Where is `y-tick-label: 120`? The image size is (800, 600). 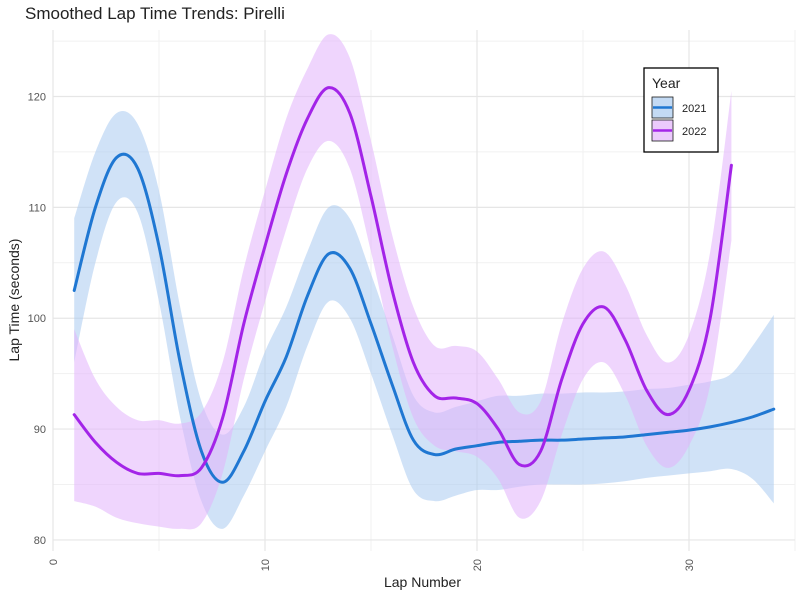
y-tick-label: 120 is located at coordinates (37, 98).